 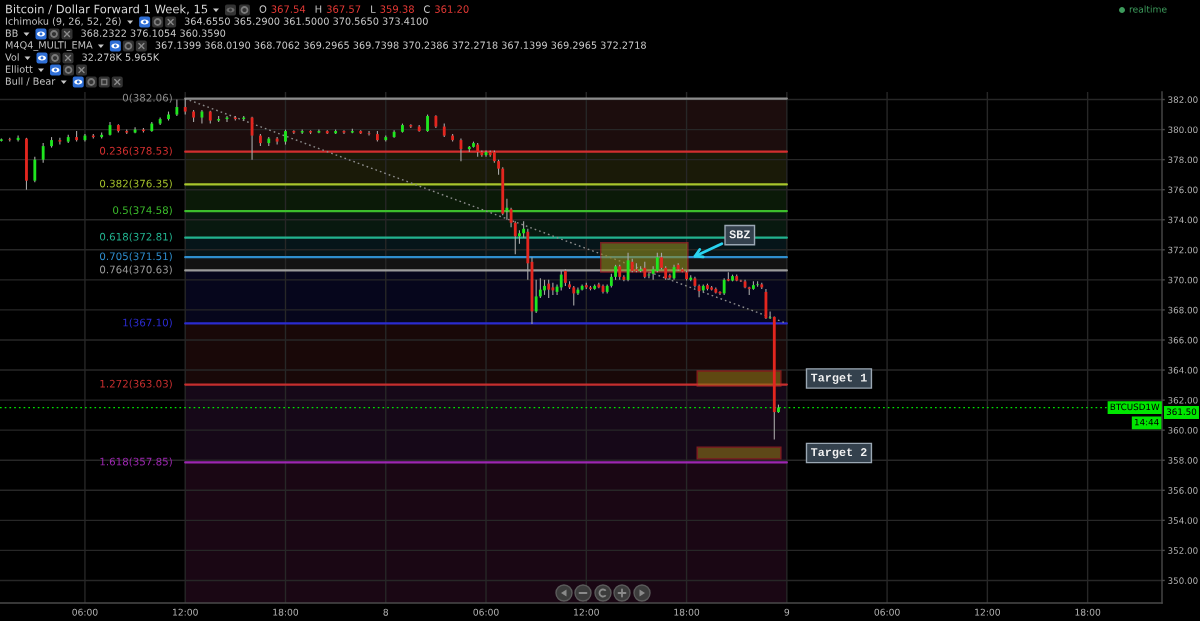 I want to click on annotation: 14:44, so click(x=1146, y=422).